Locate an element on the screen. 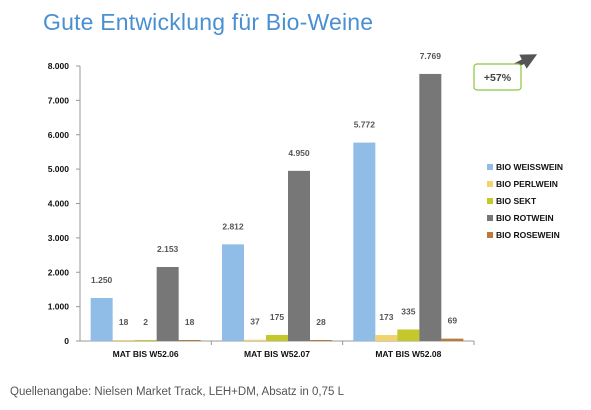  bar-value-label: 37 is located at coordinates (255, 322).